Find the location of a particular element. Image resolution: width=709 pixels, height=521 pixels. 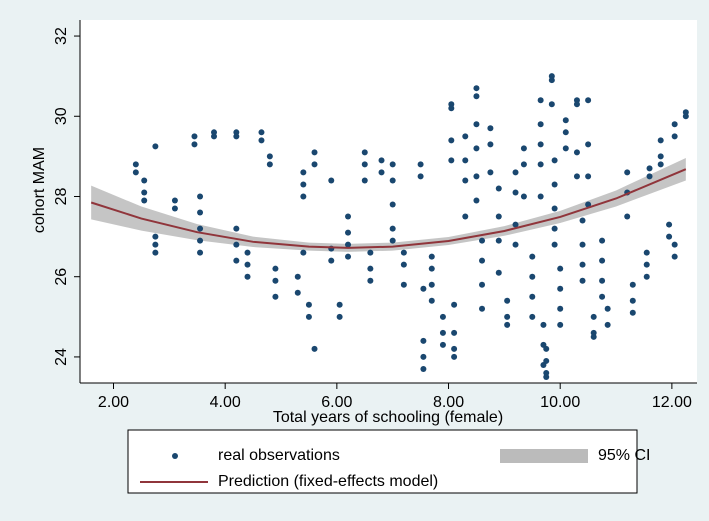

legend-marker is located at coordinates (175, 456).